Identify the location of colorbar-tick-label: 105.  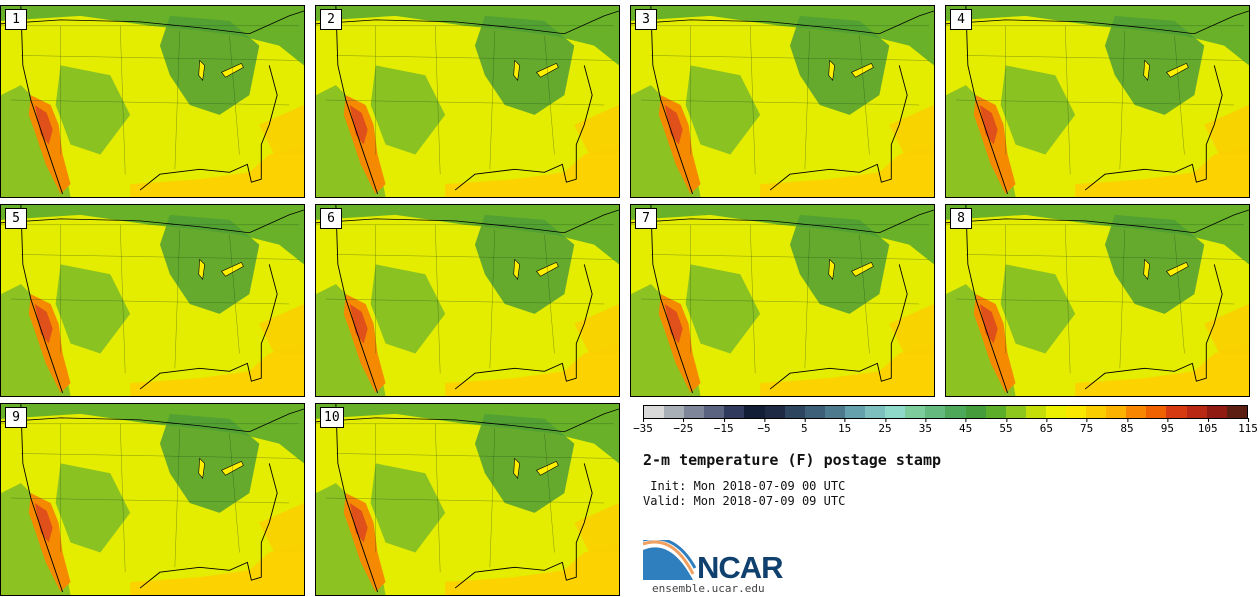
(1207, 426).